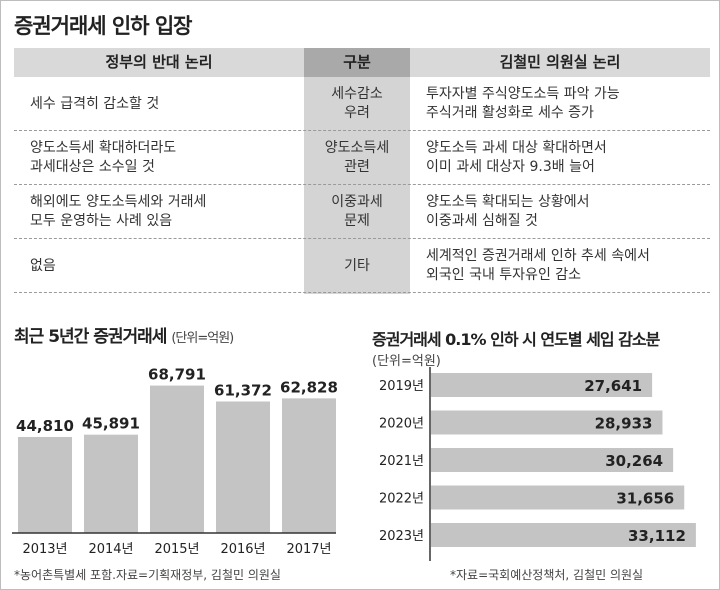  Describe the element at coordinates (357, 202) in the screenshot. I see `text-line: 이중과세` at that location.